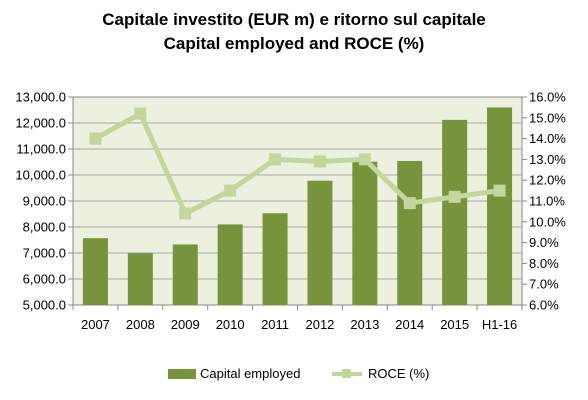  What do you see at coordinates (547, 201) in the screenshot?
I see `y-right-tick-label: 11.0%` at bounding box center [547, 201].